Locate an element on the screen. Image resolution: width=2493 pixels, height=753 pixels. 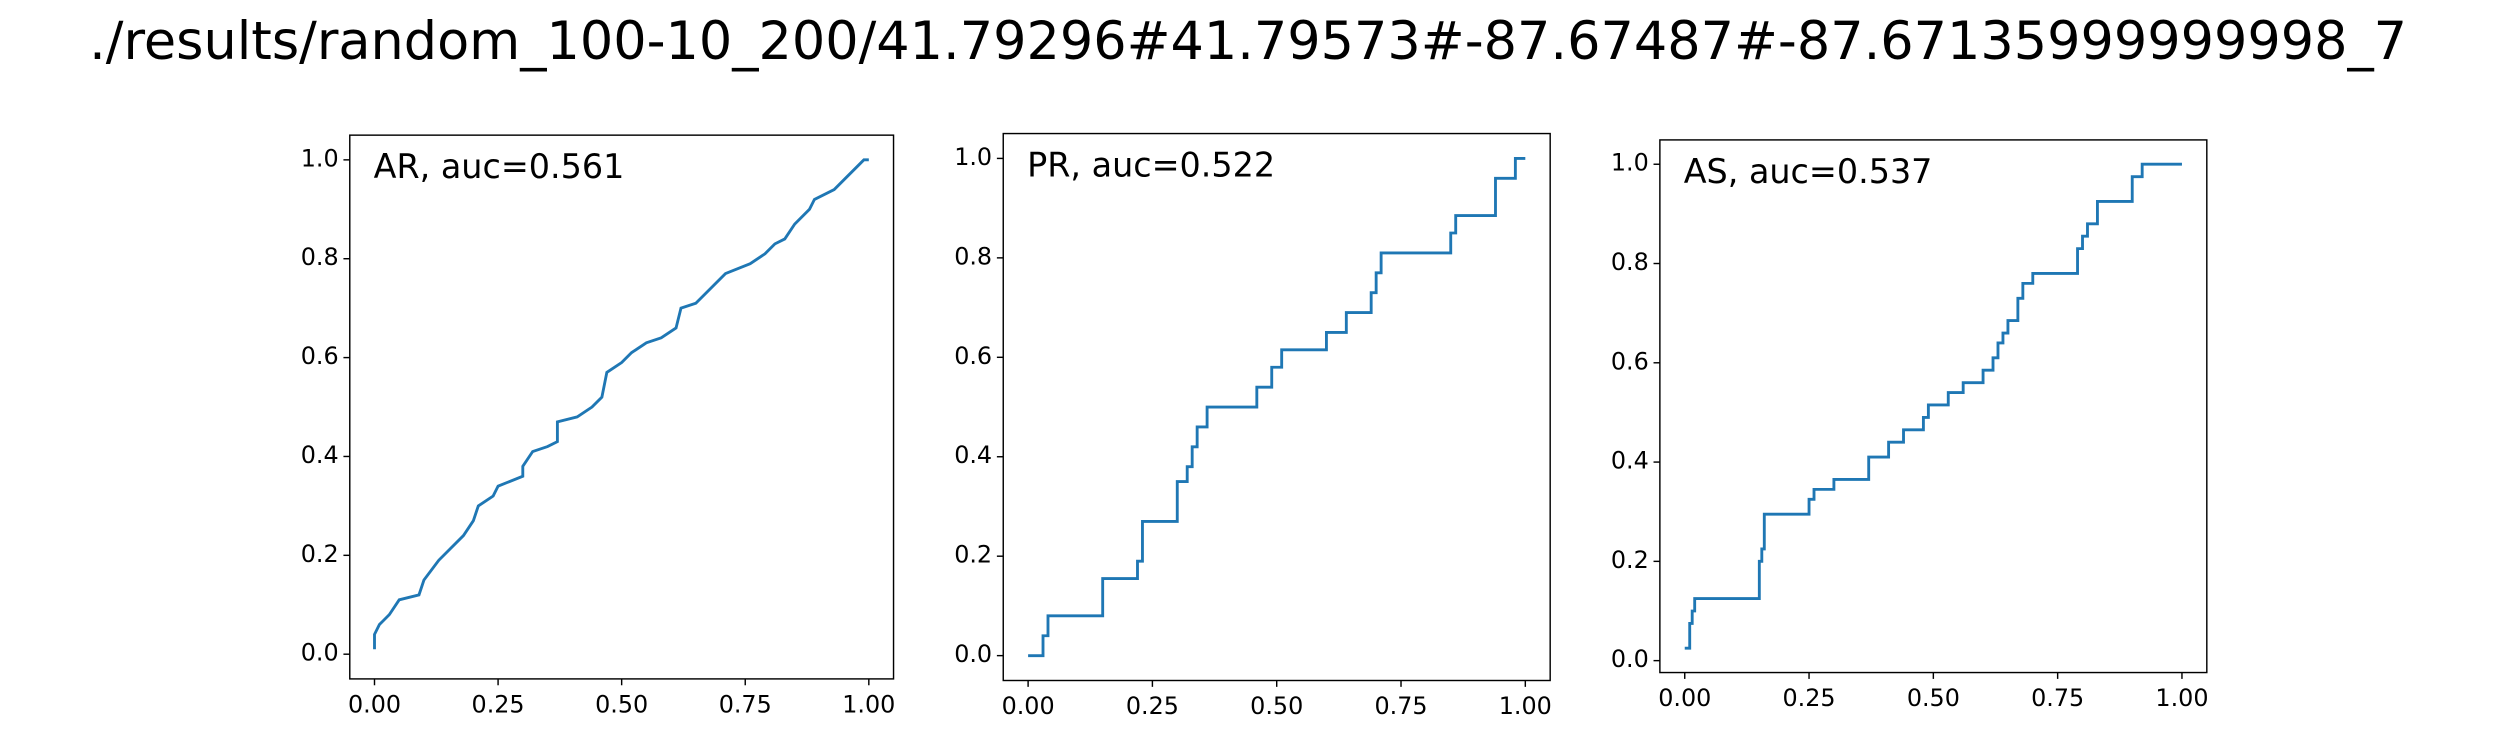
annotation: PR, auc=0.522 is located at coordinates (1151, 164).